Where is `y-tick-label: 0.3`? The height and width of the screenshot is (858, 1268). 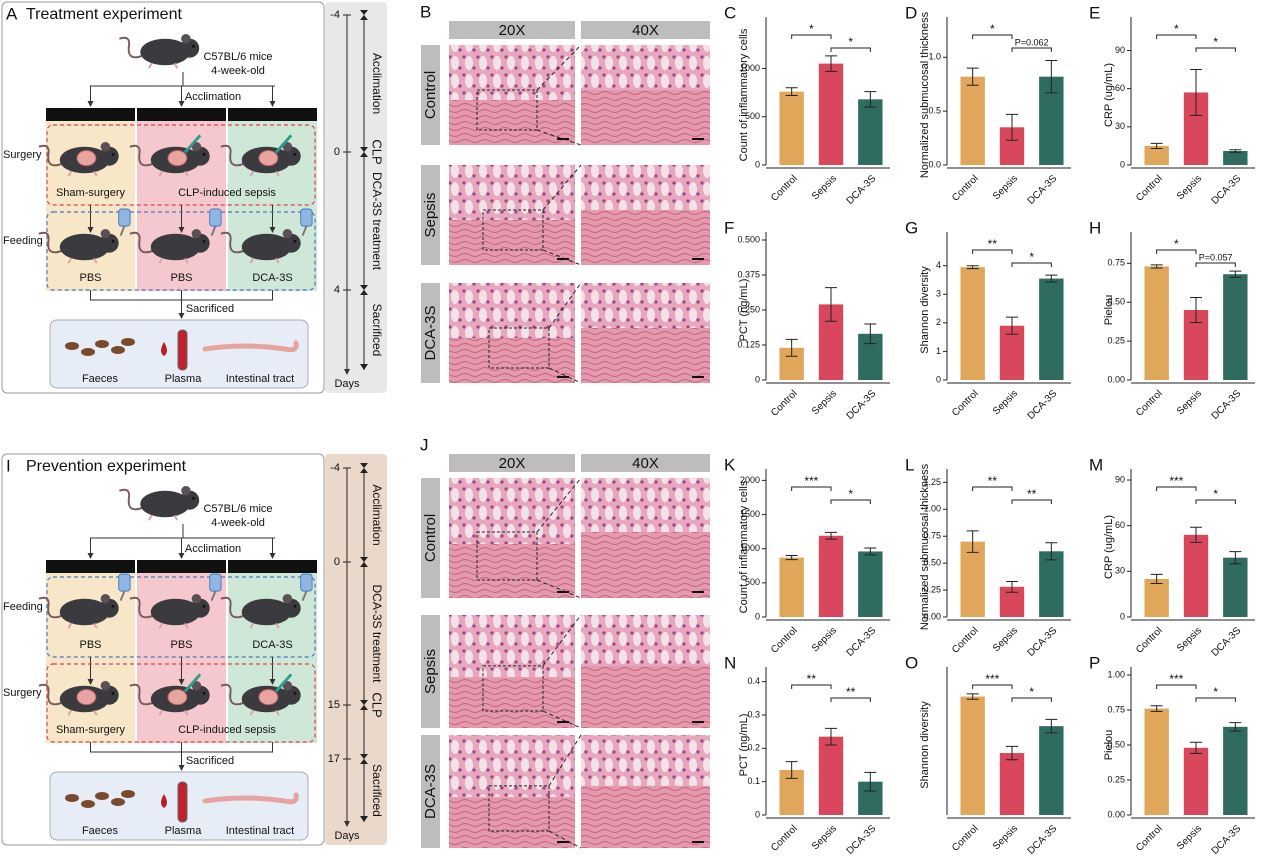
y-tick-label: 0.3 is located at coordinates (753, 714).